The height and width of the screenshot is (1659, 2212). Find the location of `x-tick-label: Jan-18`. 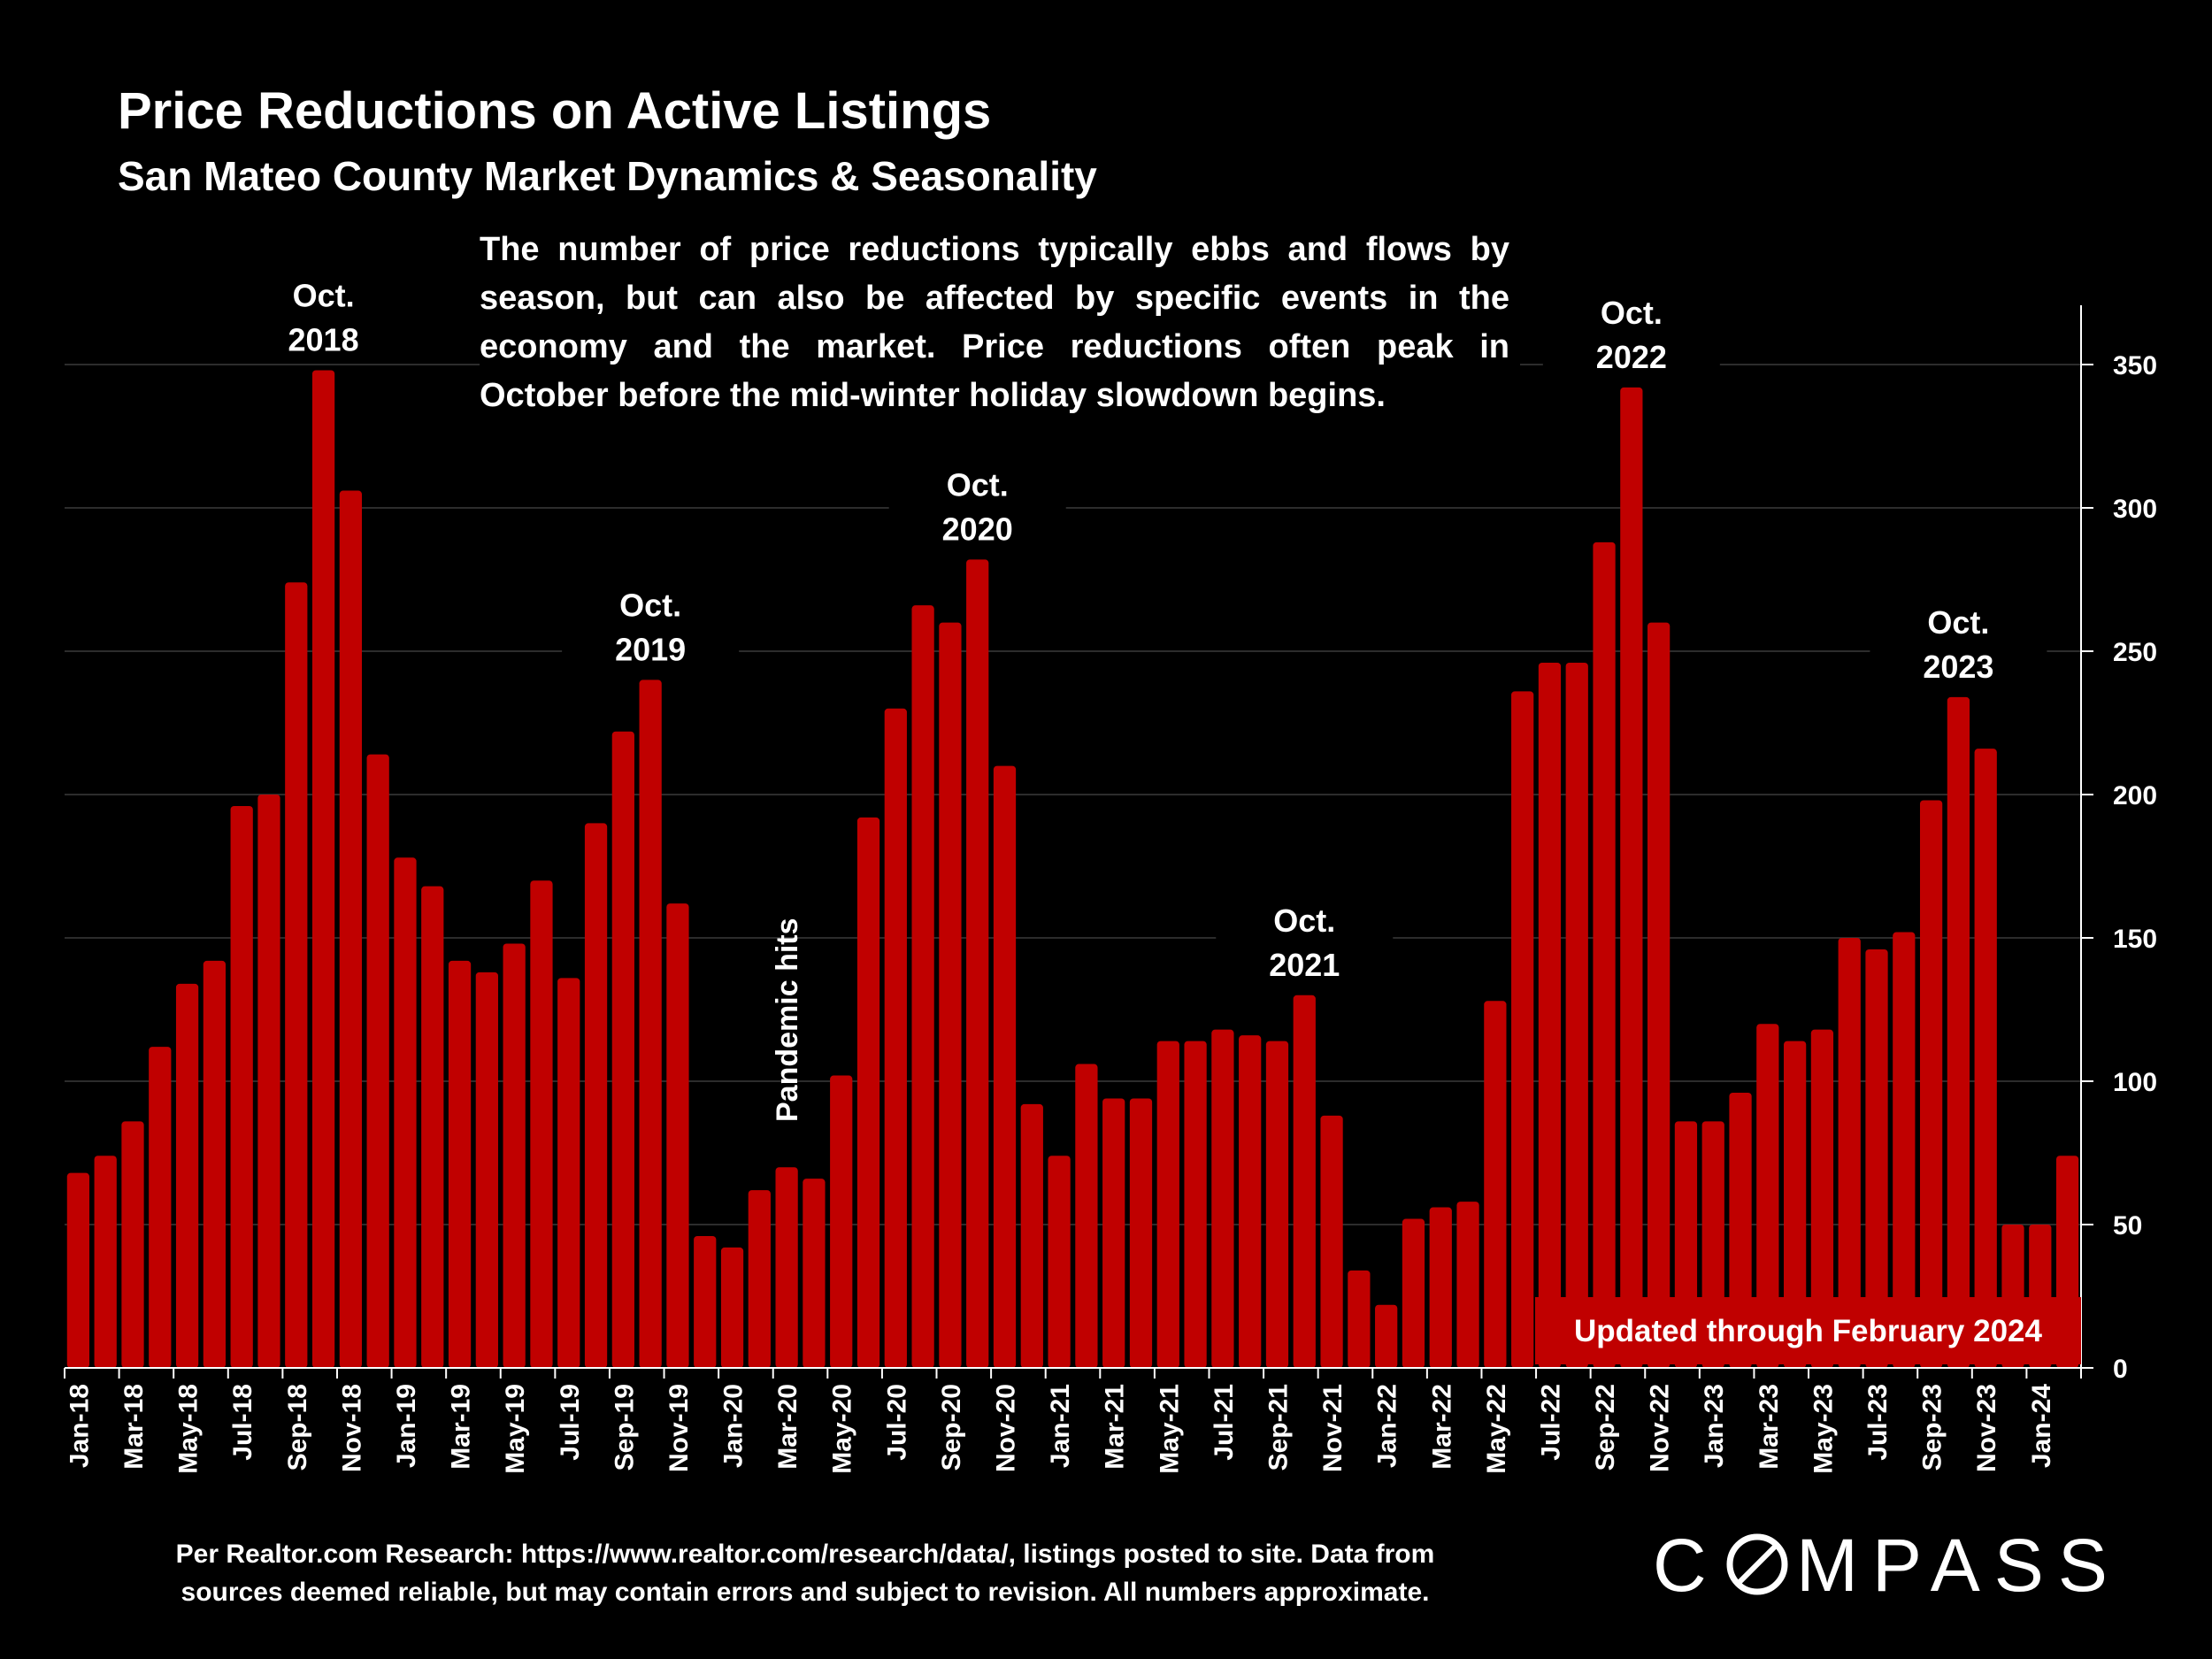

x-tick-label: Jan-18 is located at coordinates (79, 1426).